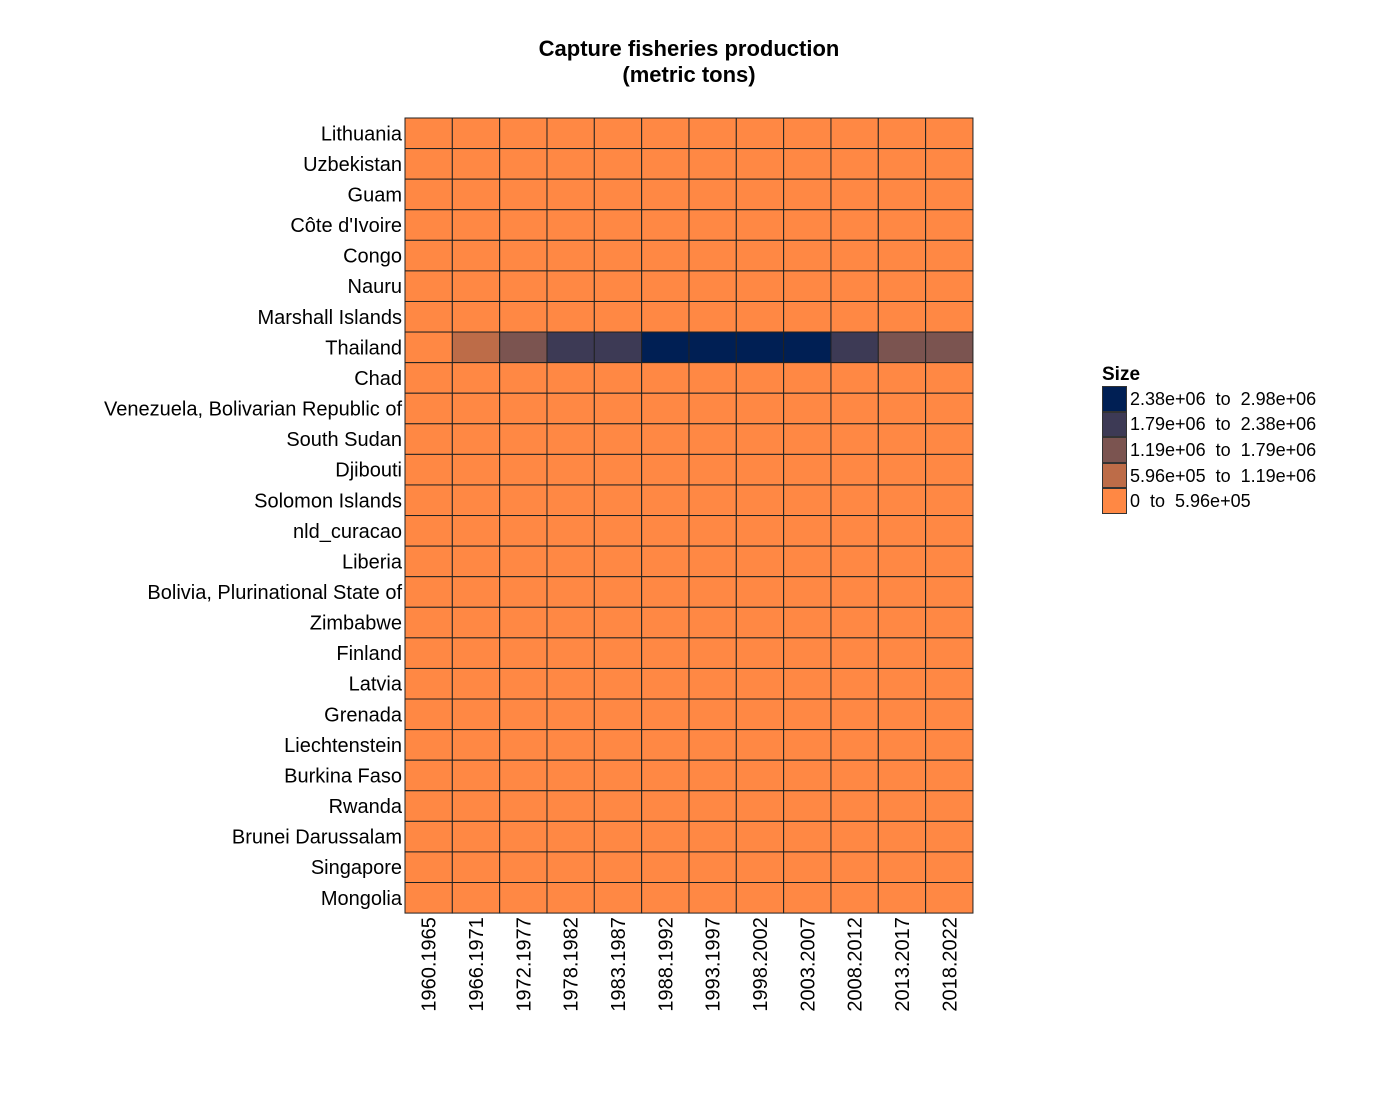  What do you see at coordinates (352, 165) in the screenshot?
I see `y-tick-label: Uzbekistan` at bounding box center [352, 165].